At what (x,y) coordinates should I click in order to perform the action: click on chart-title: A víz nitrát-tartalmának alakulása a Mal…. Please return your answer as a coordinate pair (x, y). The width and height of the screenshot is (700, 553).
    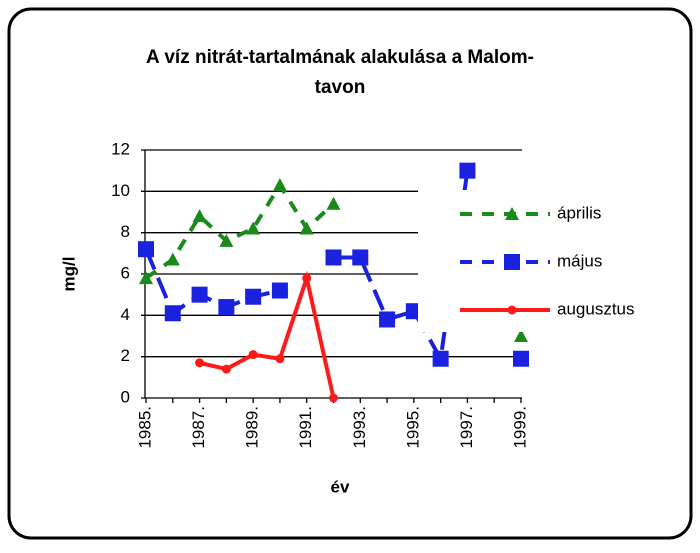
    Looking at the image, I should click on (340, 57).